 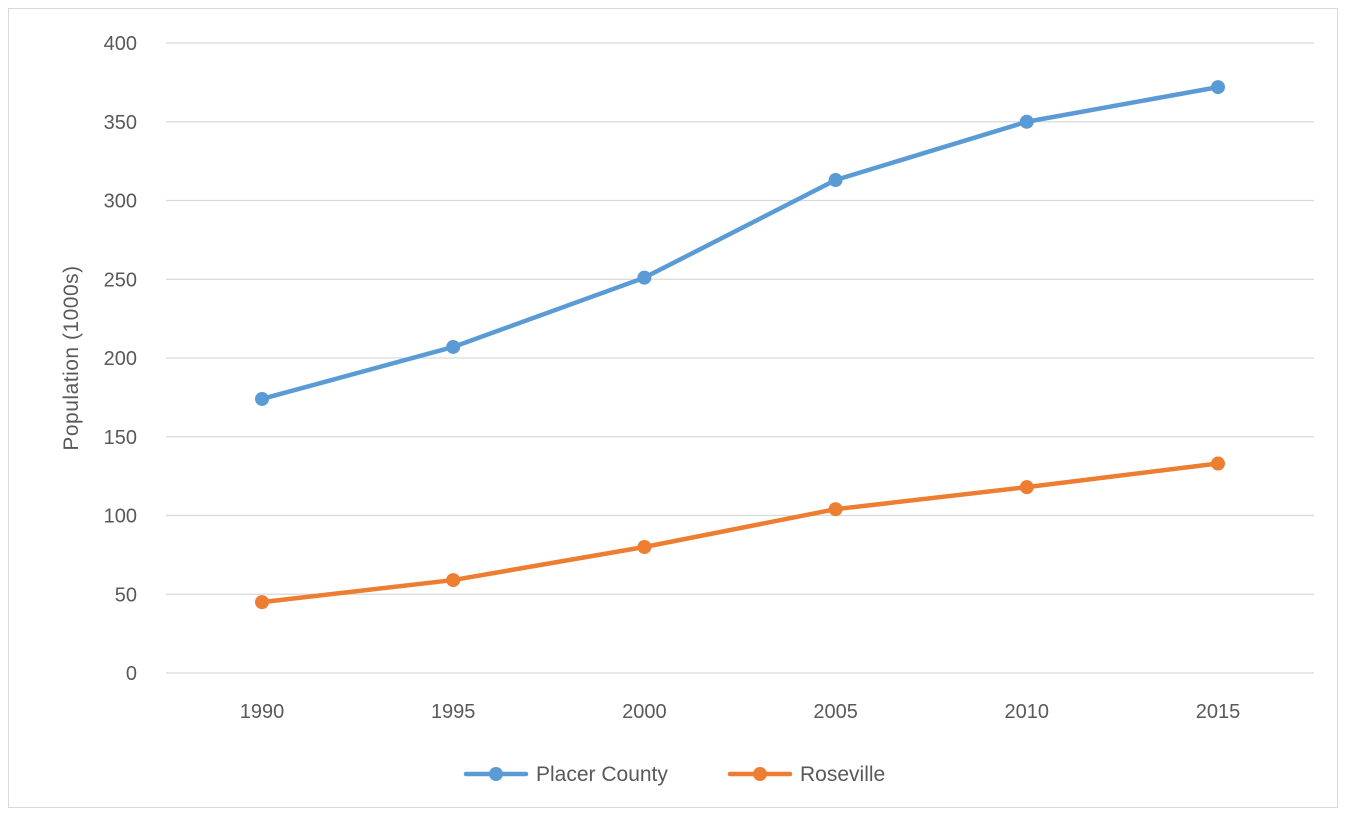 I want to click on legend: Placer County Roseville, so click(x=674, y=774).